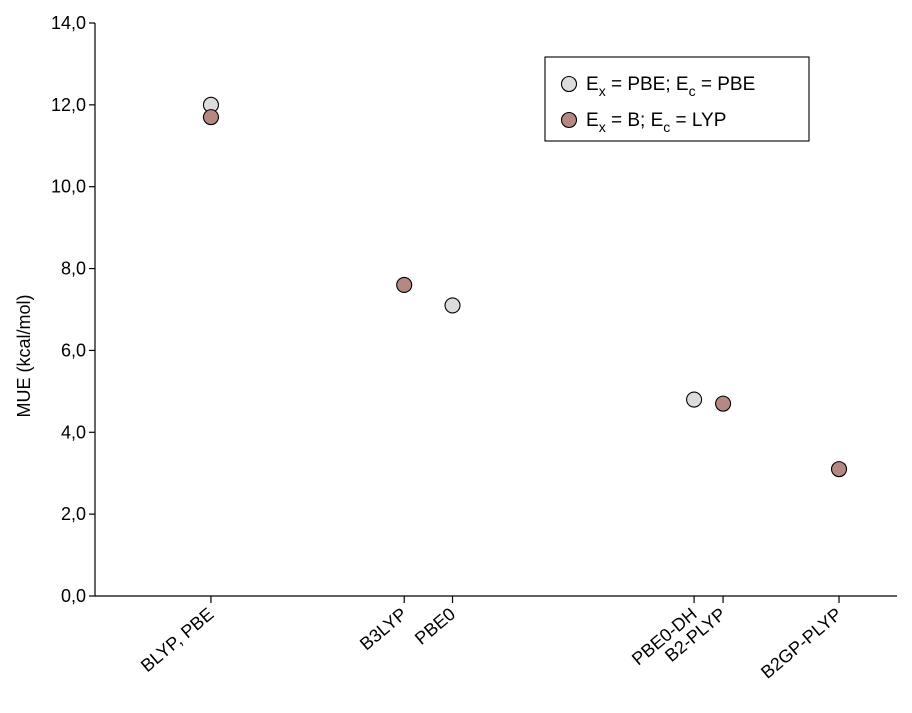 This screenshot has width=912, height=713. Describe the element at coordinates (73, 596) in the screenshot. I see `y-tick-label: 0,0` at that location.